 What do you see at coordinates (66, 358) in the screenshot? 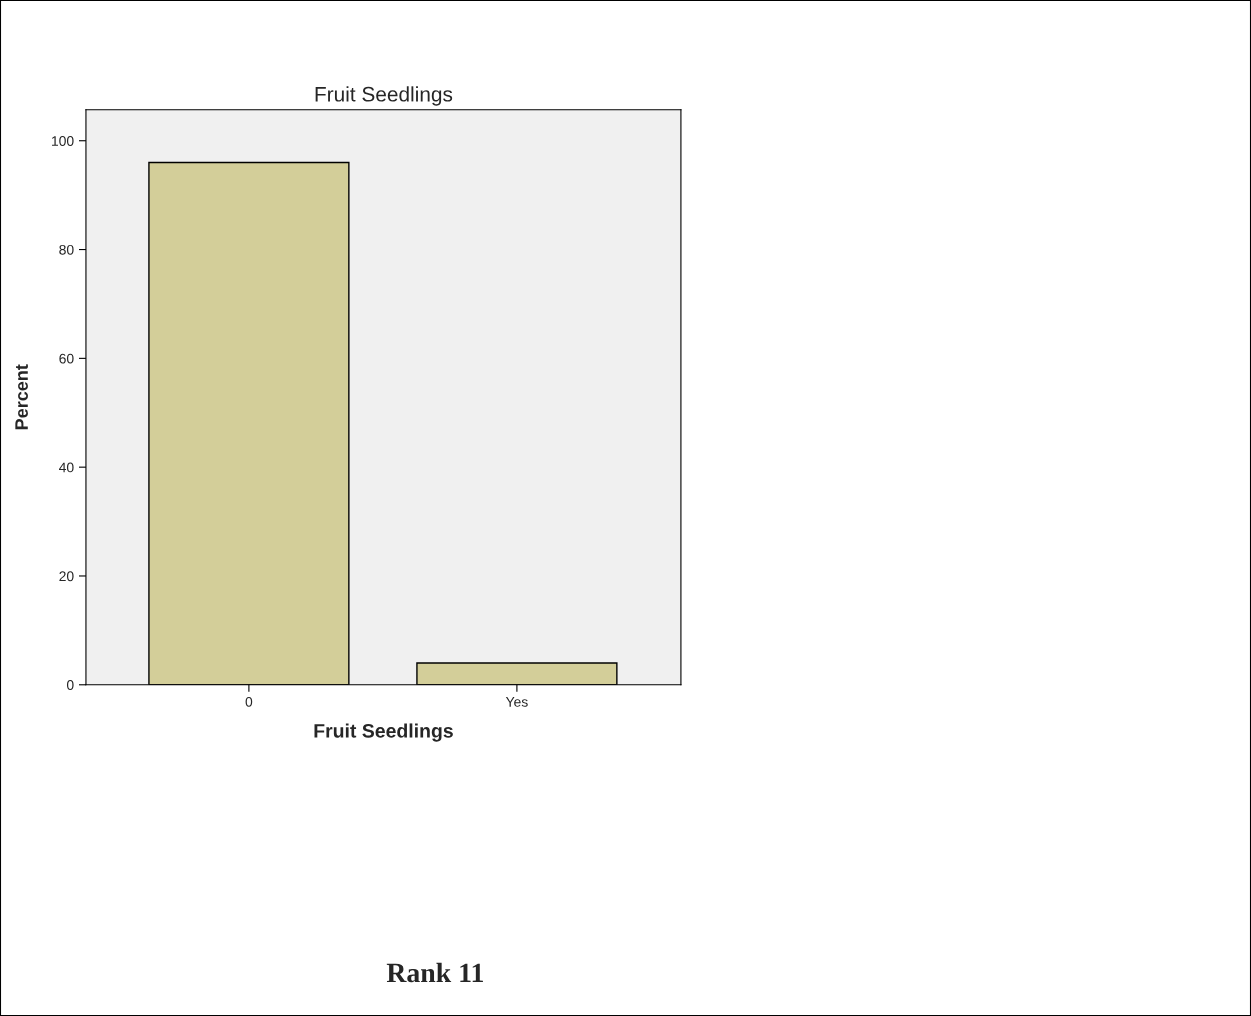
I see `y-tick-label: 60` at bounding box center [66, 358].